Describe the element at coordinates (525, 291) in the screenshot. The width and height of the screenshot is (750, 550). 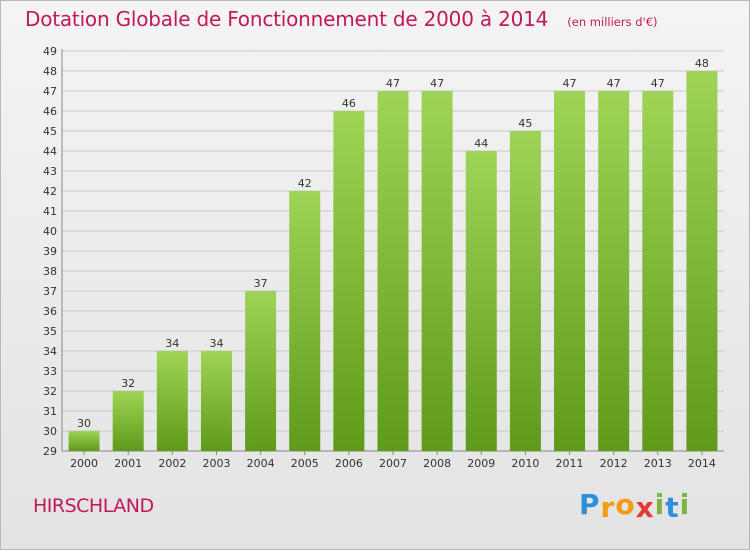
I see `bar-2010` at that location.